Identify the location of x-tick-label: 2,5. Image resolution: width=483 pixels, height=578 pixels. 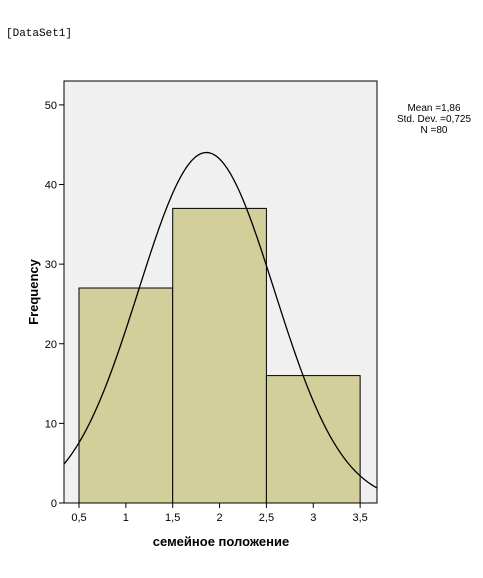
(266, 518).